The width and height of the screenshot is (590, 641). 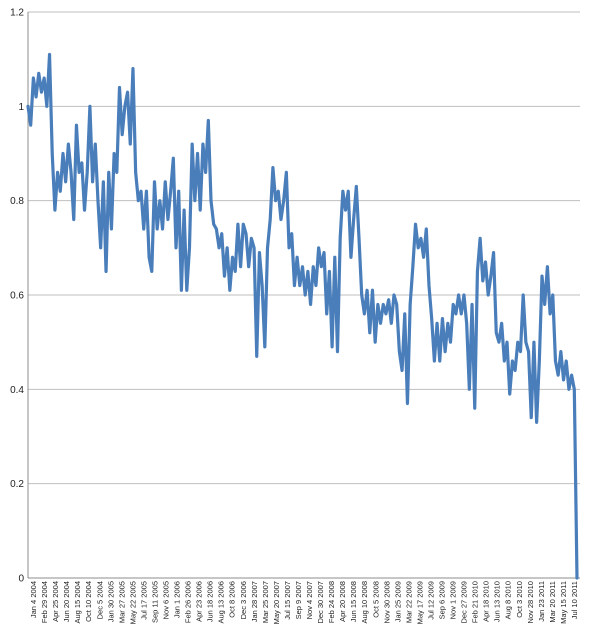 I want to click on x-tick-label: Oct 3 2010, so click(x=519, y=599).